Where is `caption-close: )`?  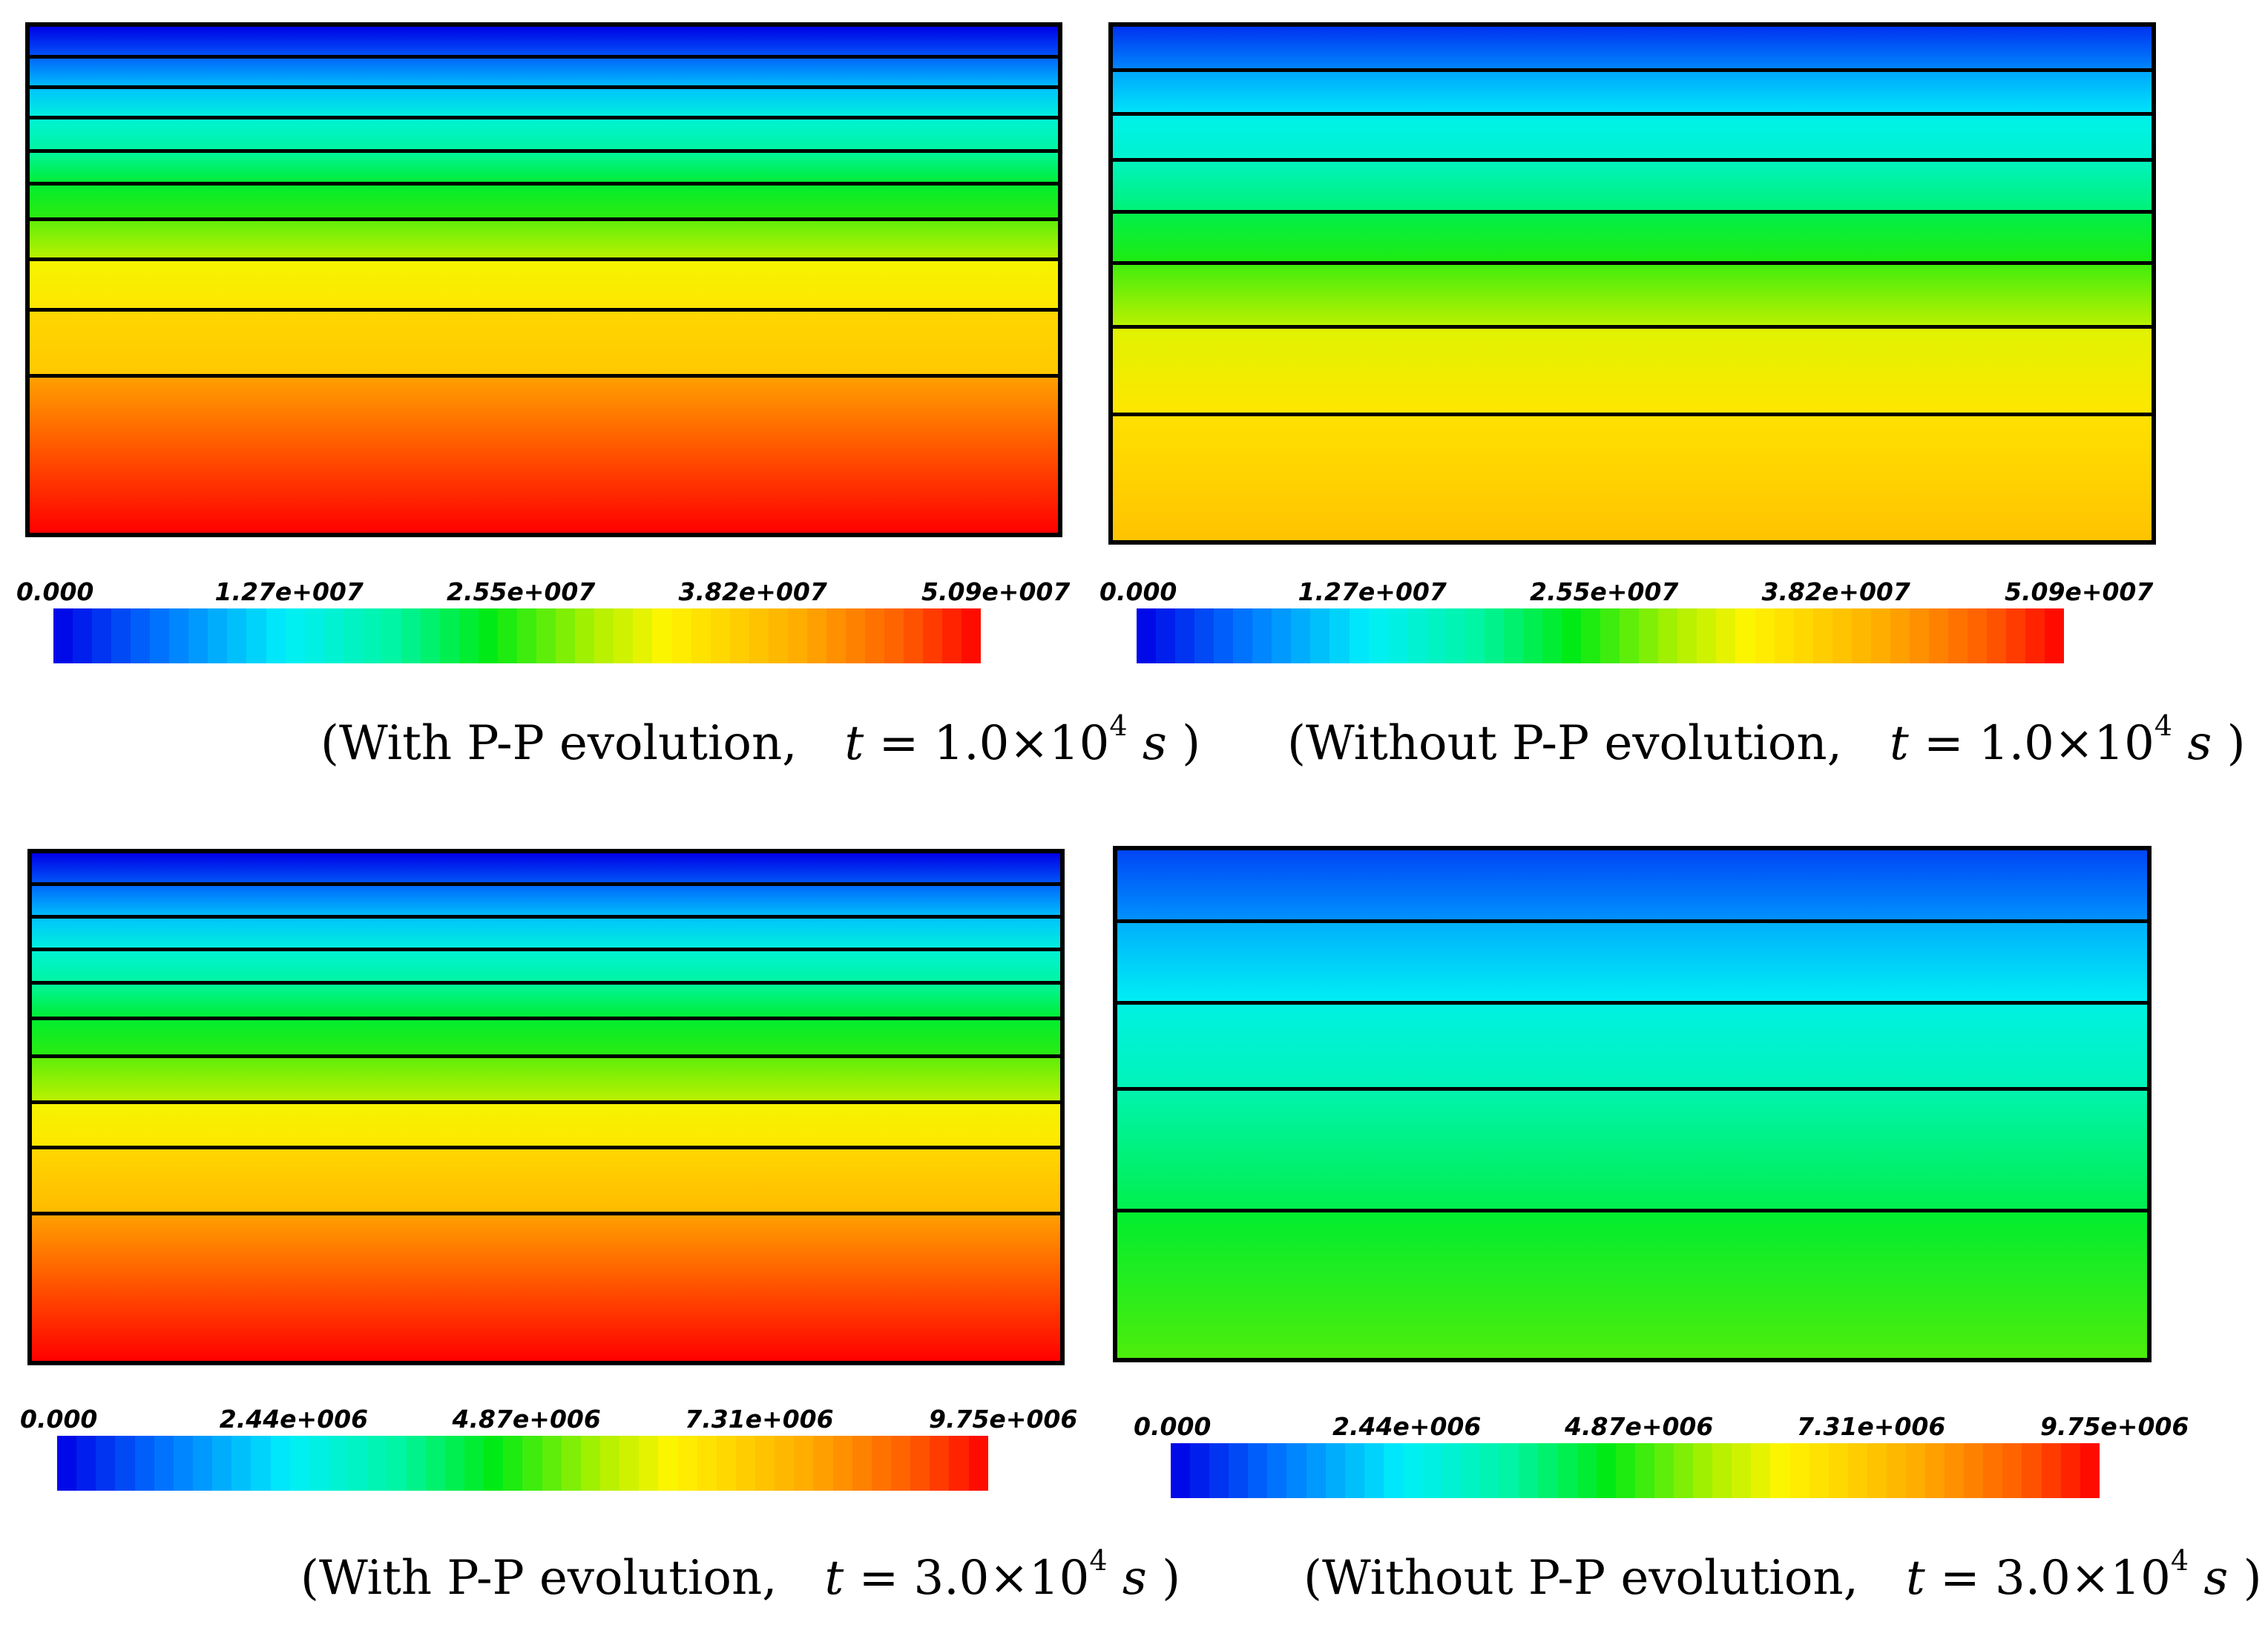 caption-close: ) is located at coordinates (1183, 744).